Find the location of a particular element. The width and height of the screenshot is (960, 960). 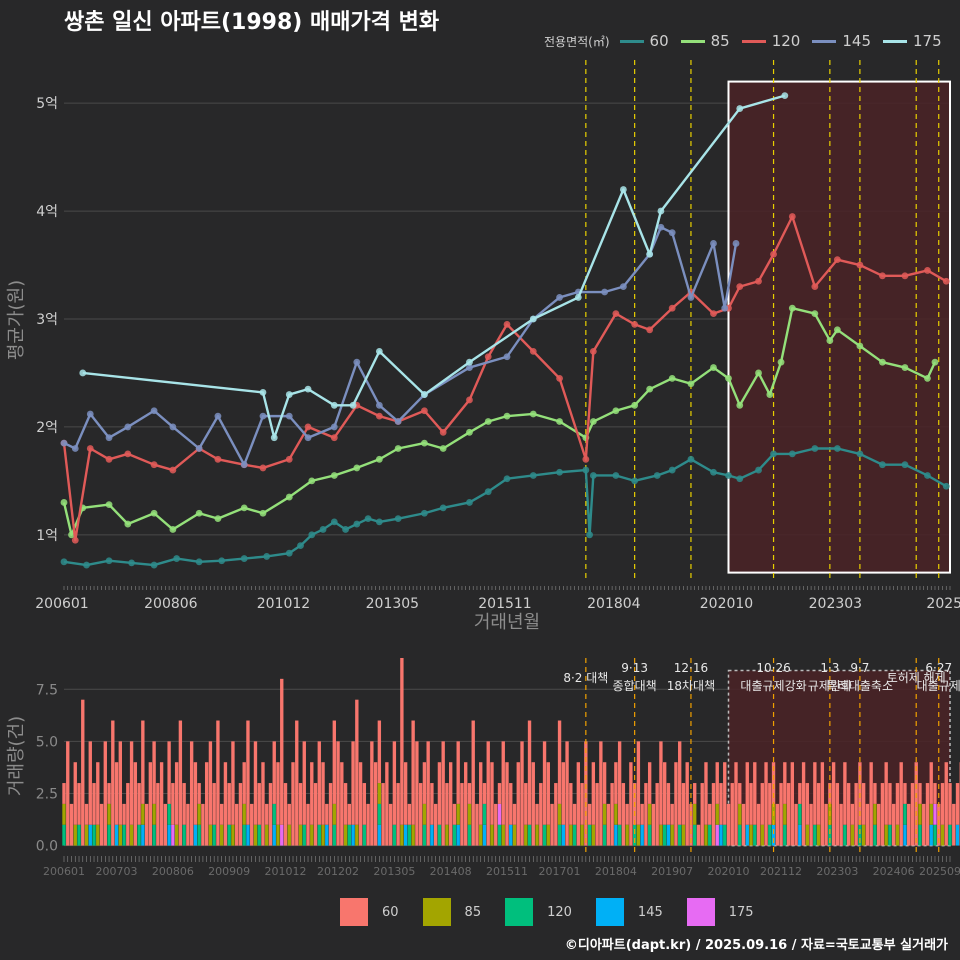

policy-label: 18차대책 is located at coordinates (691, 685).